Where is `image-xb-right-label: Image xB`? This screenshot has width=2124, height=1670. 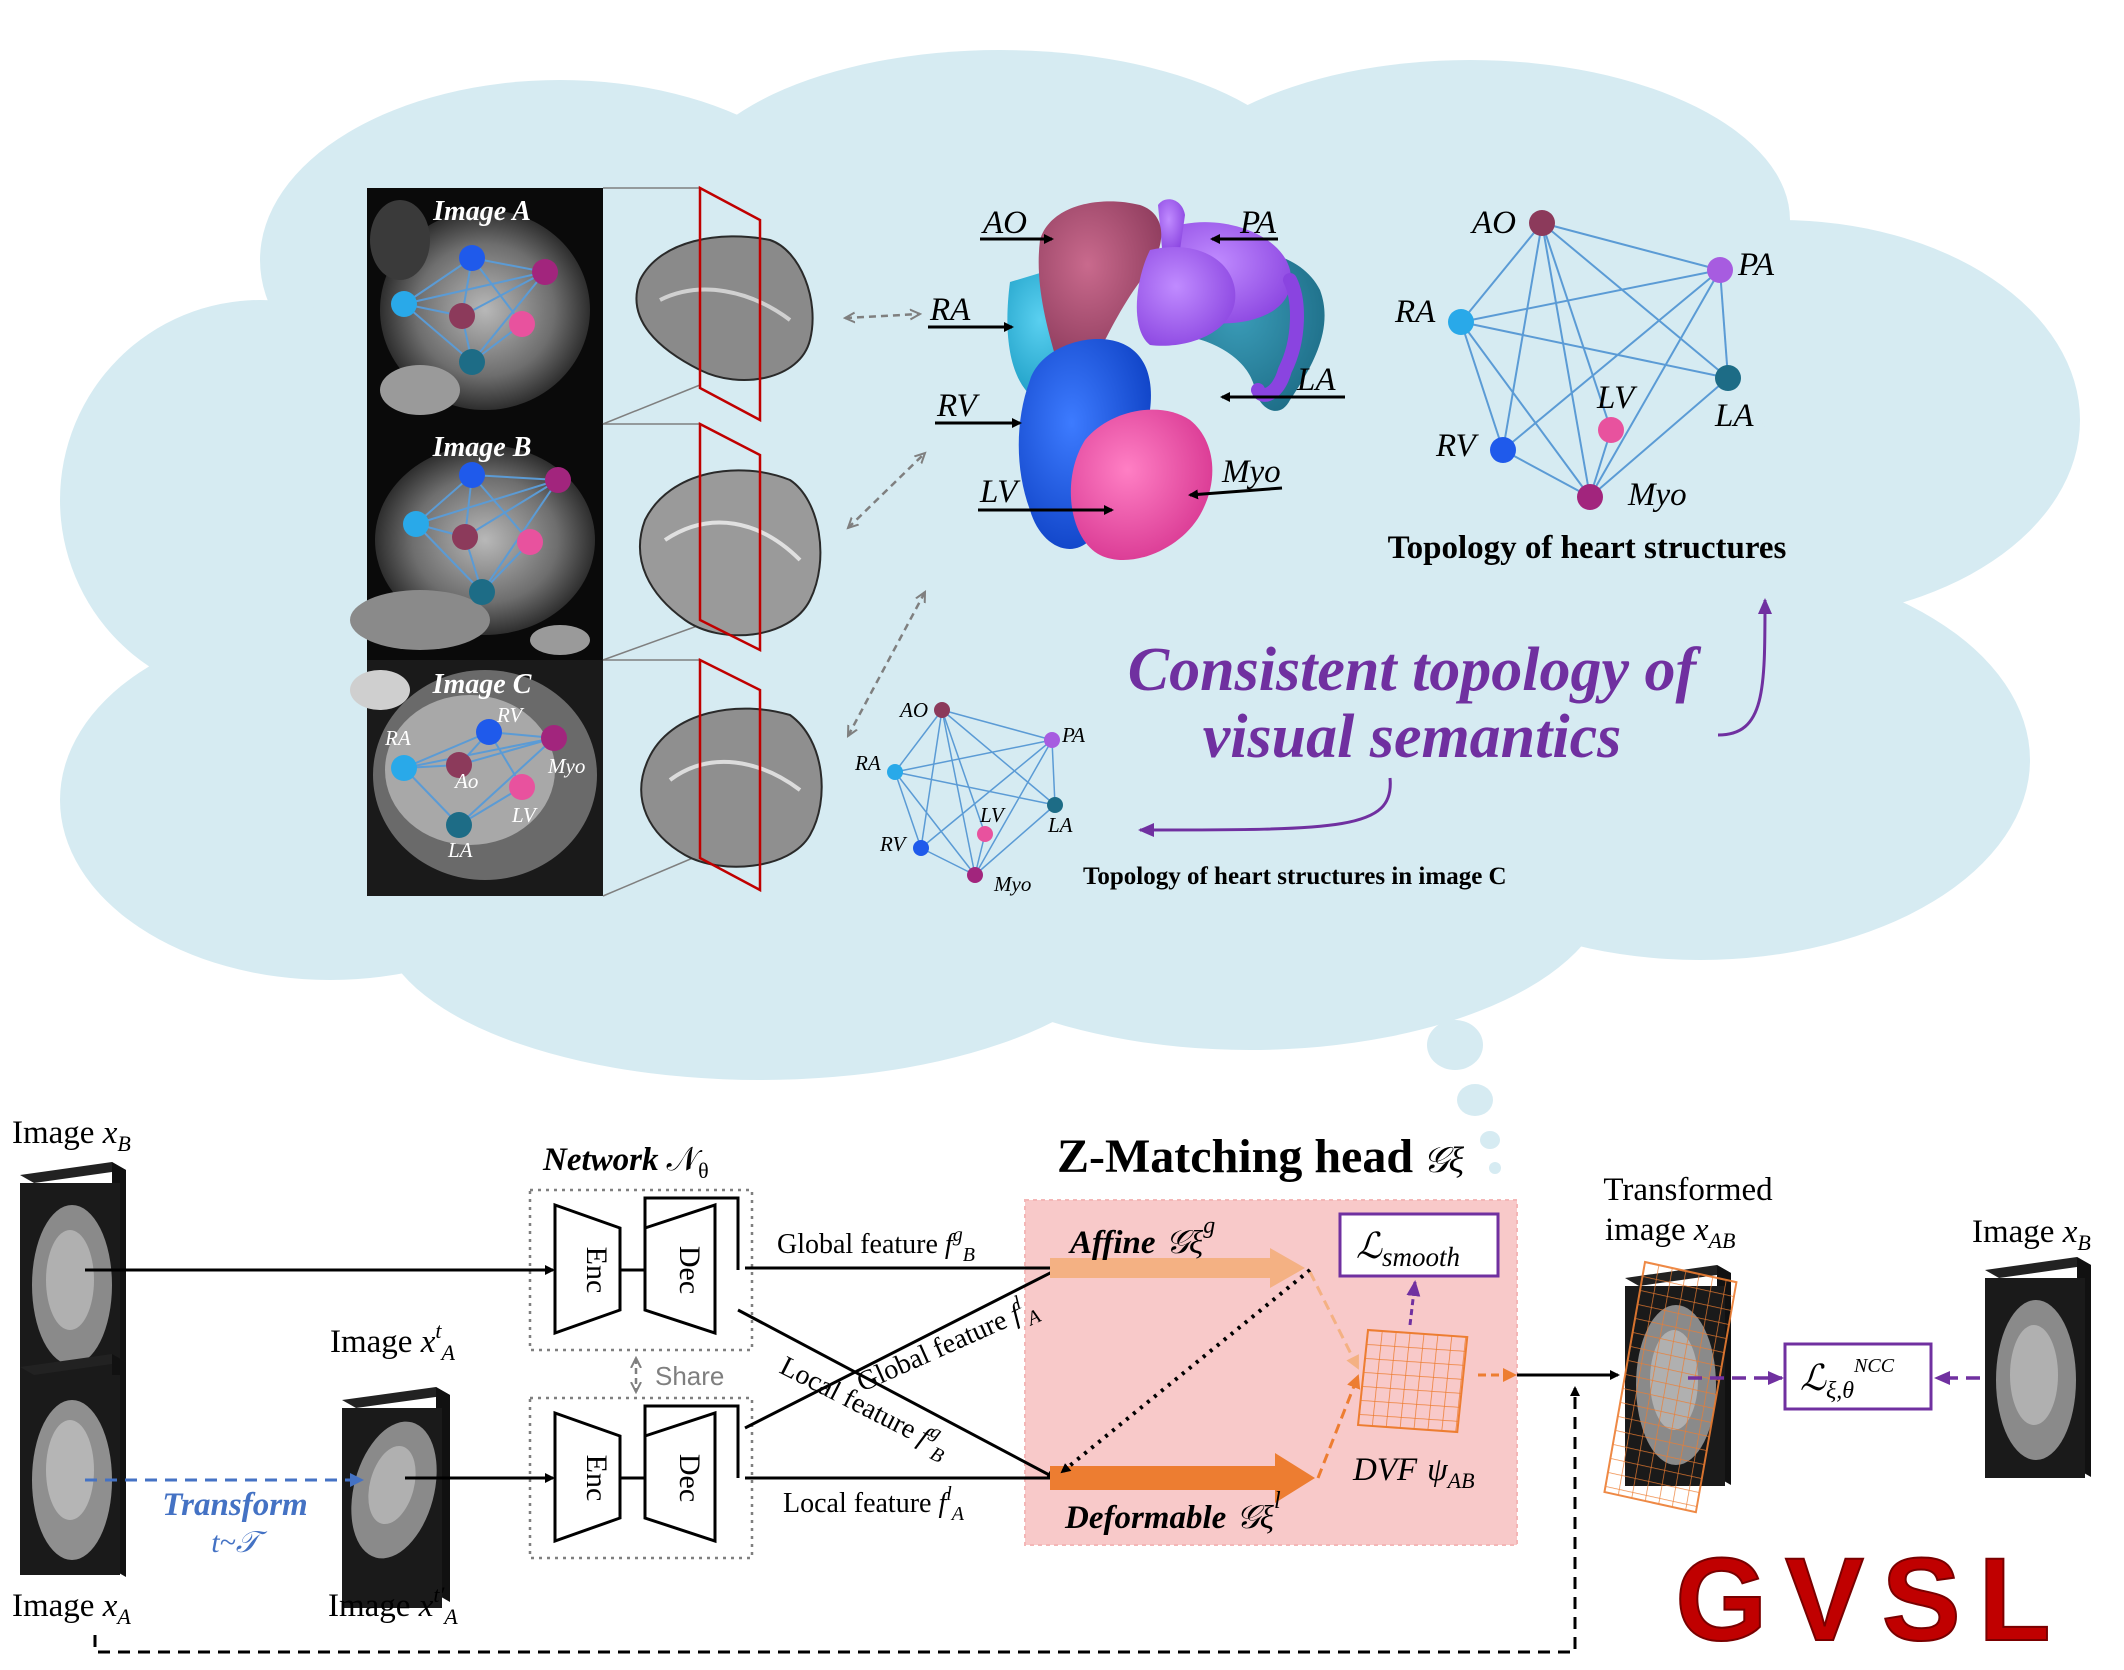
image-xb-right-label: Image xB is located at coordinates (2031, 1234).